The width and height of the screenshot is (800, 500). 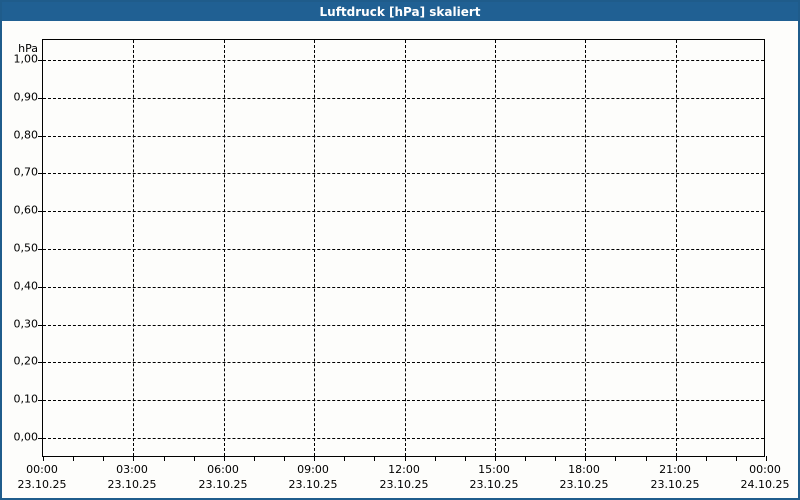 I want to click on y-axis-tick-label: 0,50, so click(x=26, y=248).